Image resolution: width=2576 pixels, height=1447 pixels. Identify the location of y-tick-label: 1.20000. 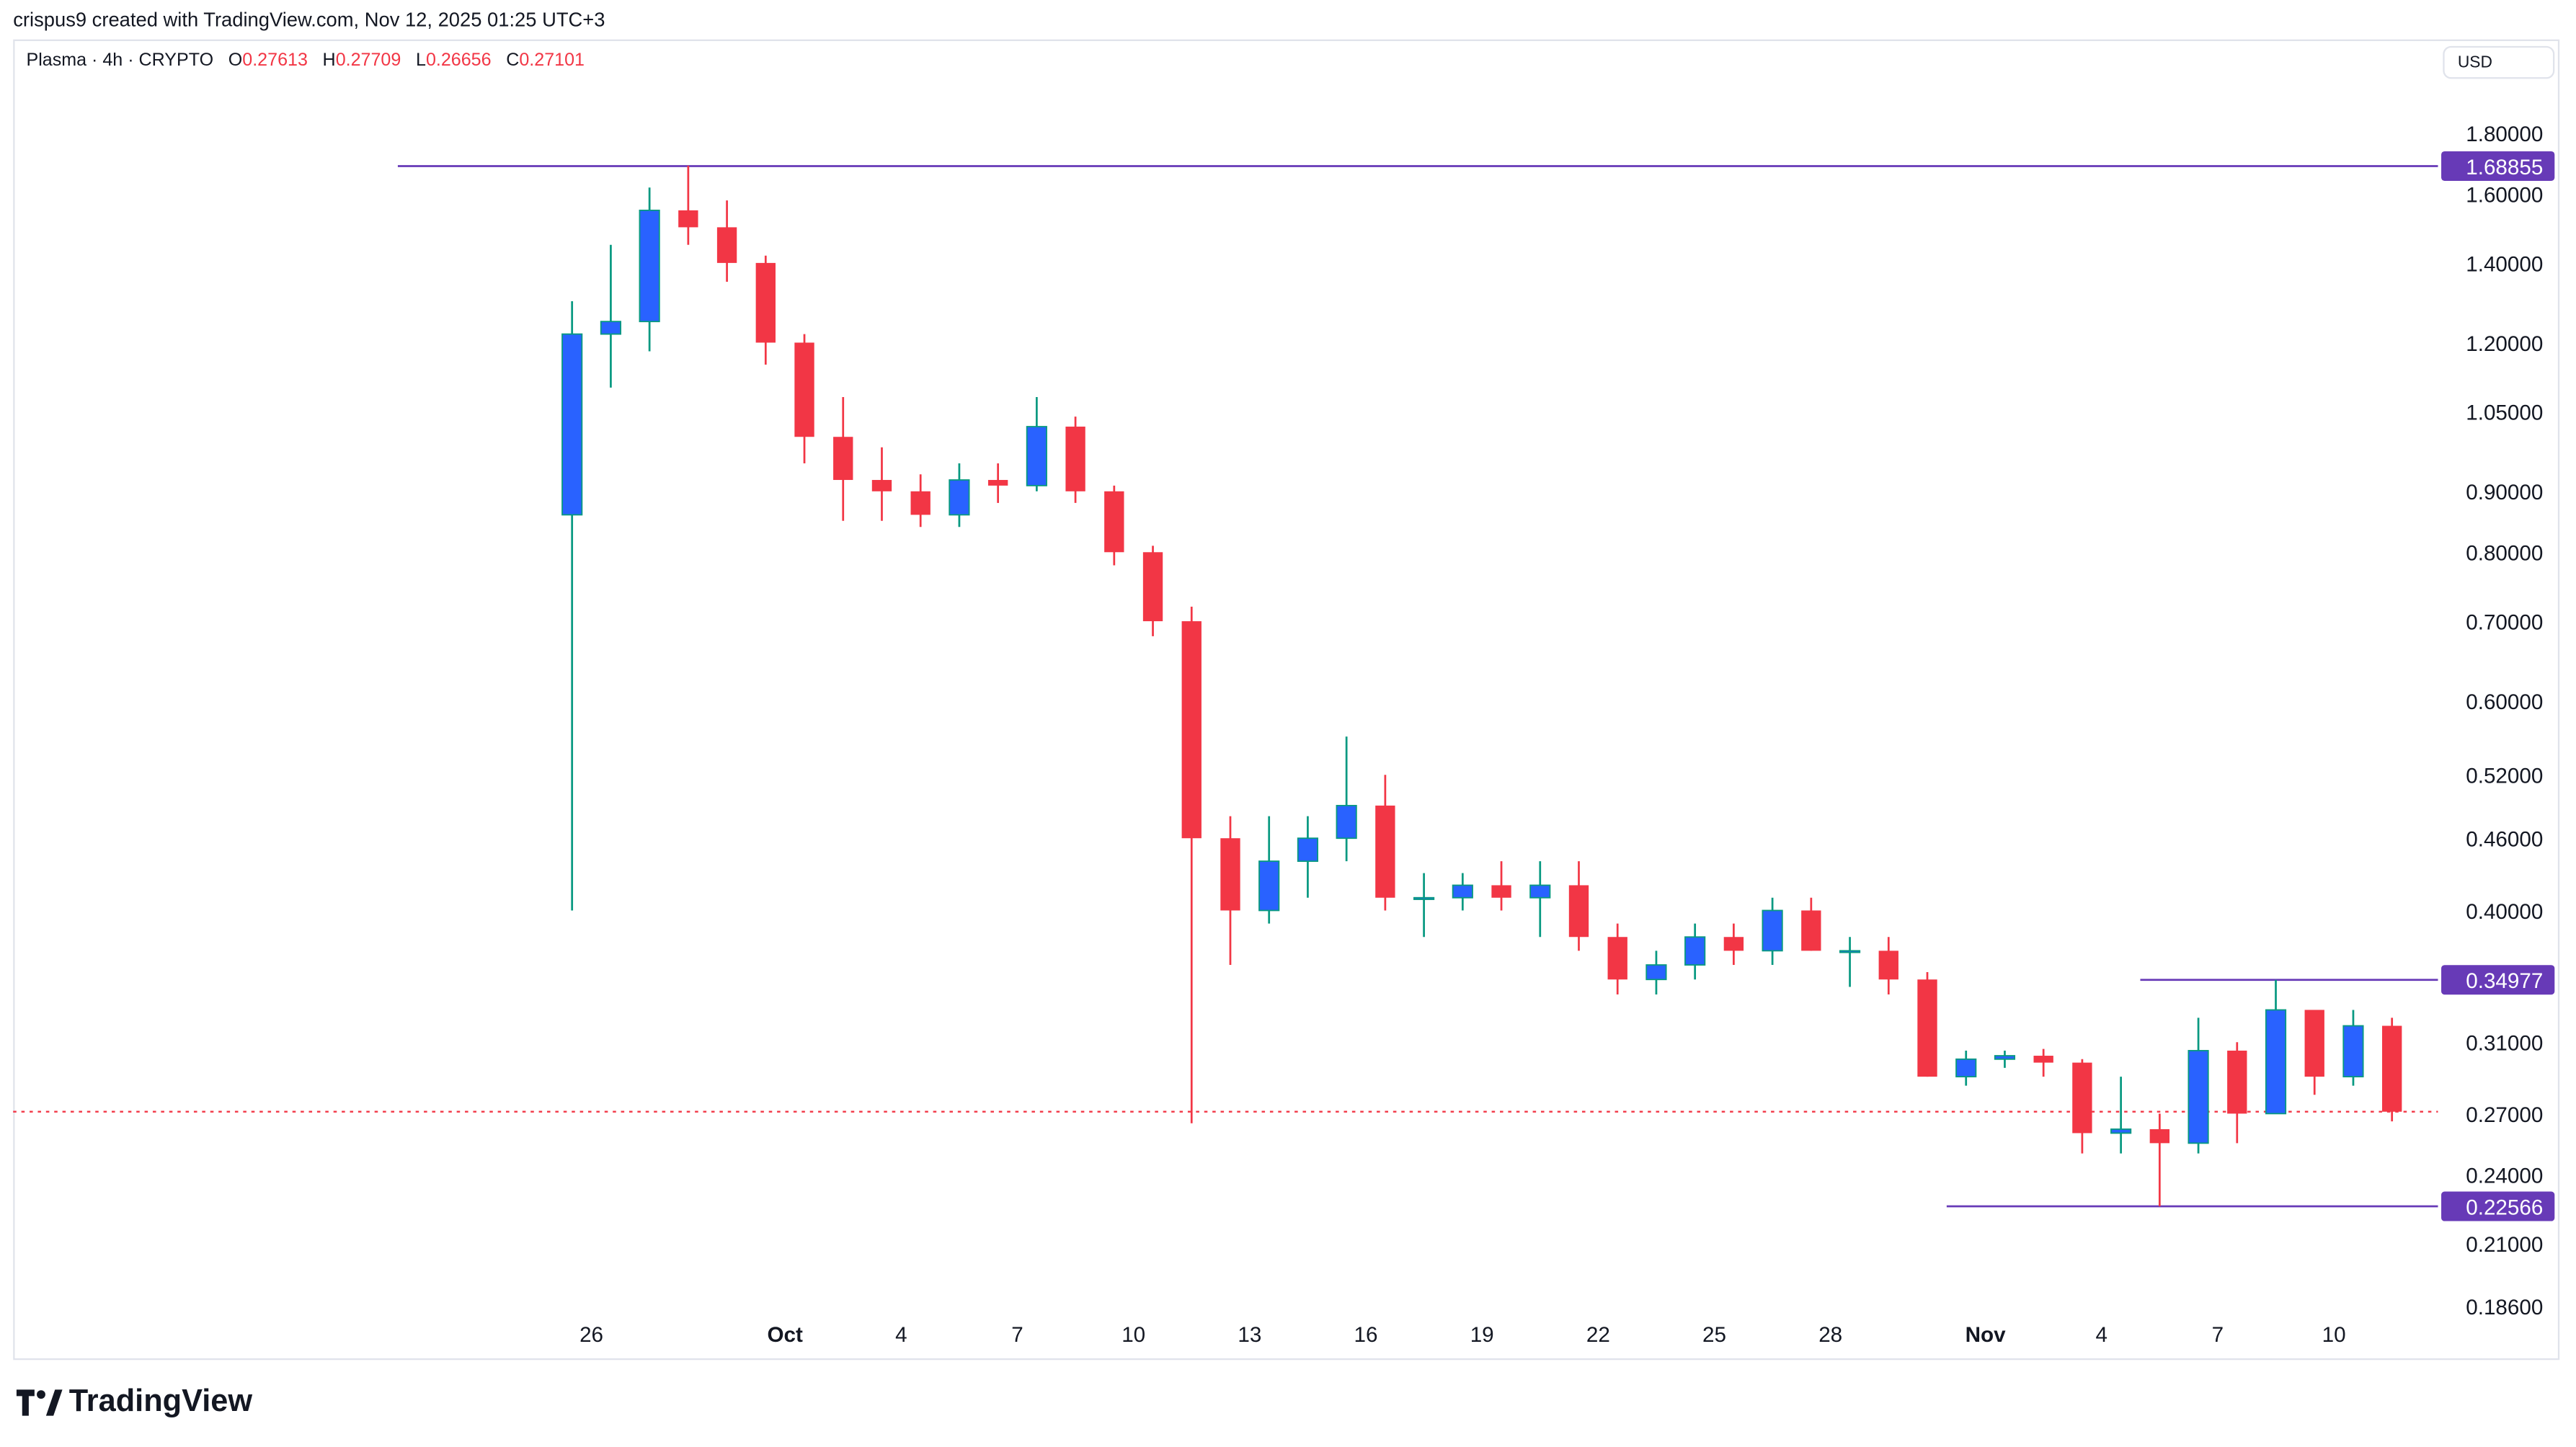
(2504, 344).